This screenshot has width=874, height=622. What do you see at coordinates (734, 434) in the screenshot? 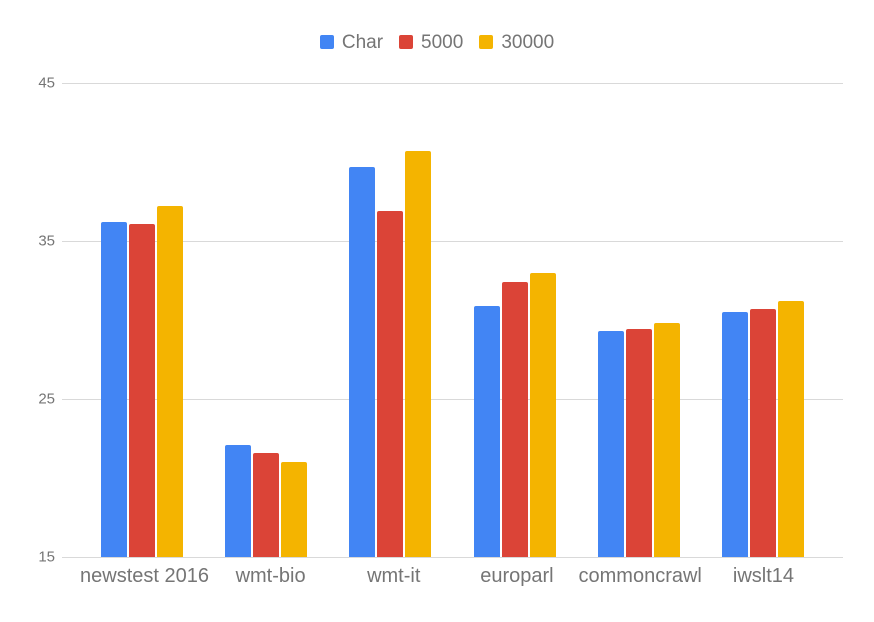
I see `bar-char-iwslt14` at bounding box center [734, 434].